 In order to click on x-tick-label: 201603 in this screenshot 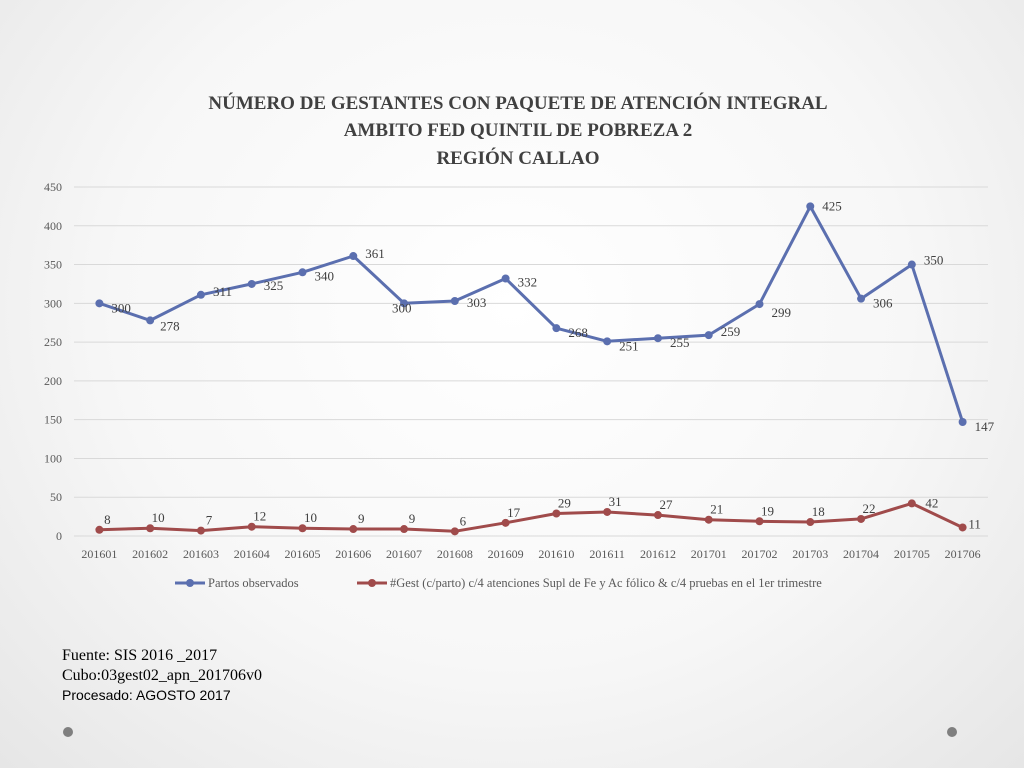, I will do `click(201, 554)`.